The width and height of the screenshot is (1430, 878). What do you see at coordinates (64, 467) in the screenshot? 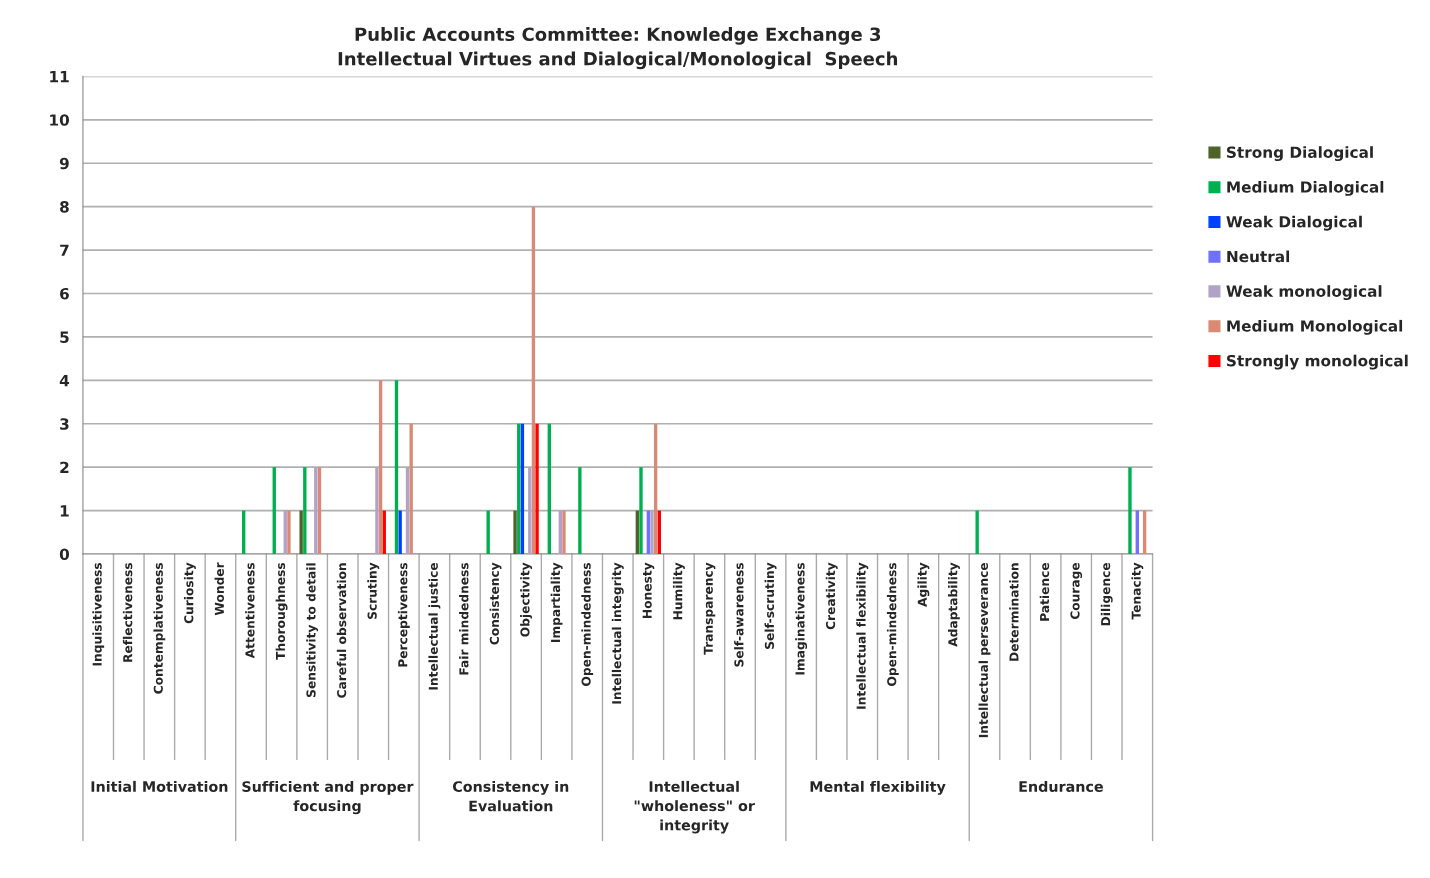
I see `y-tick-label: 2` at bounding box center [64, 467].